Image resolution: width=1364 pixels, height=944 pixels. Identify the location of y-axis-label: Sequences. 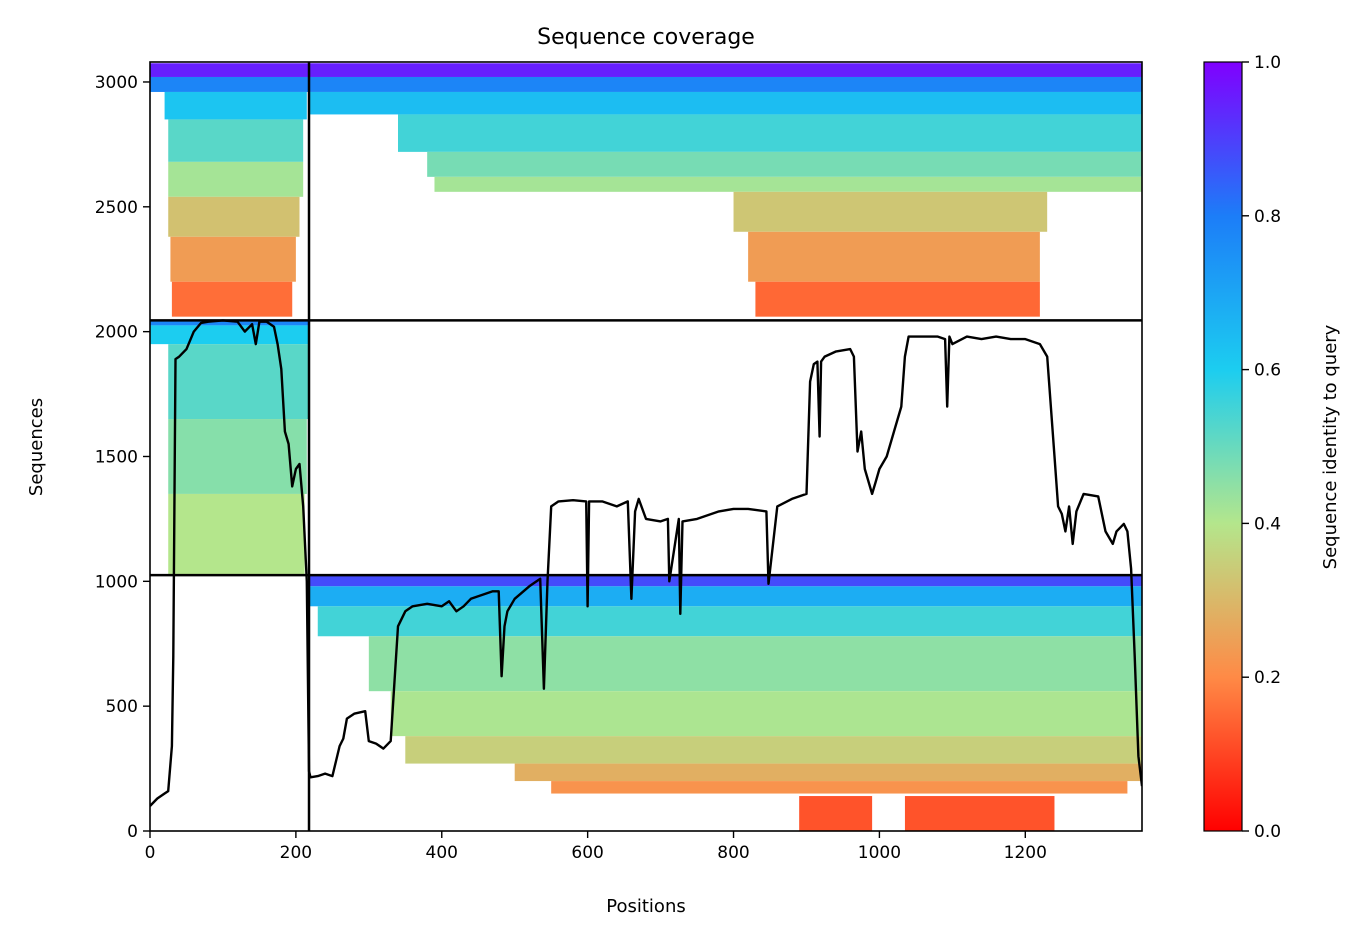
(36, 447).